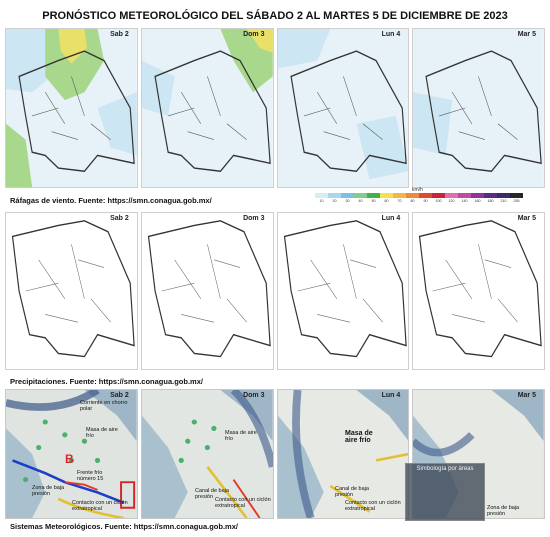 The height and width of the screenshot is (537, 550). I want to click on colorbar-tick: 160, so click(477, 201).